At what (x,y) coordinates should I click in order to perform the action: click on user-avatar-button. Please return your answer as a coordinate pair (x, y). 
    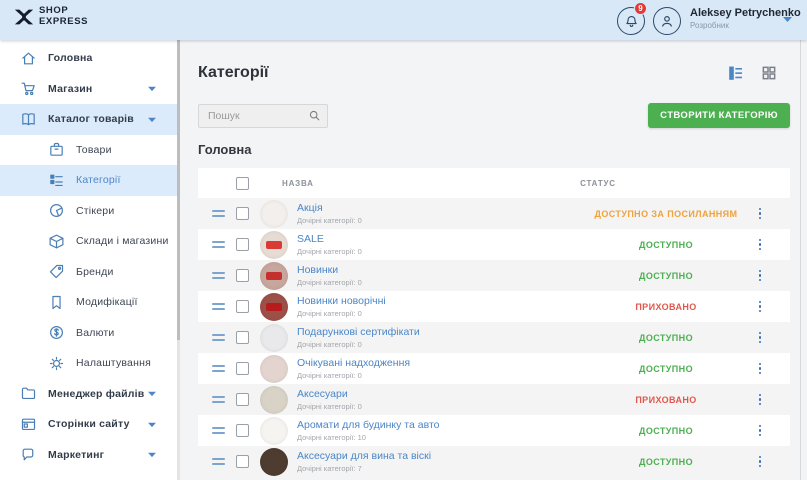
    Looking at the image, I should click on (667, 21).